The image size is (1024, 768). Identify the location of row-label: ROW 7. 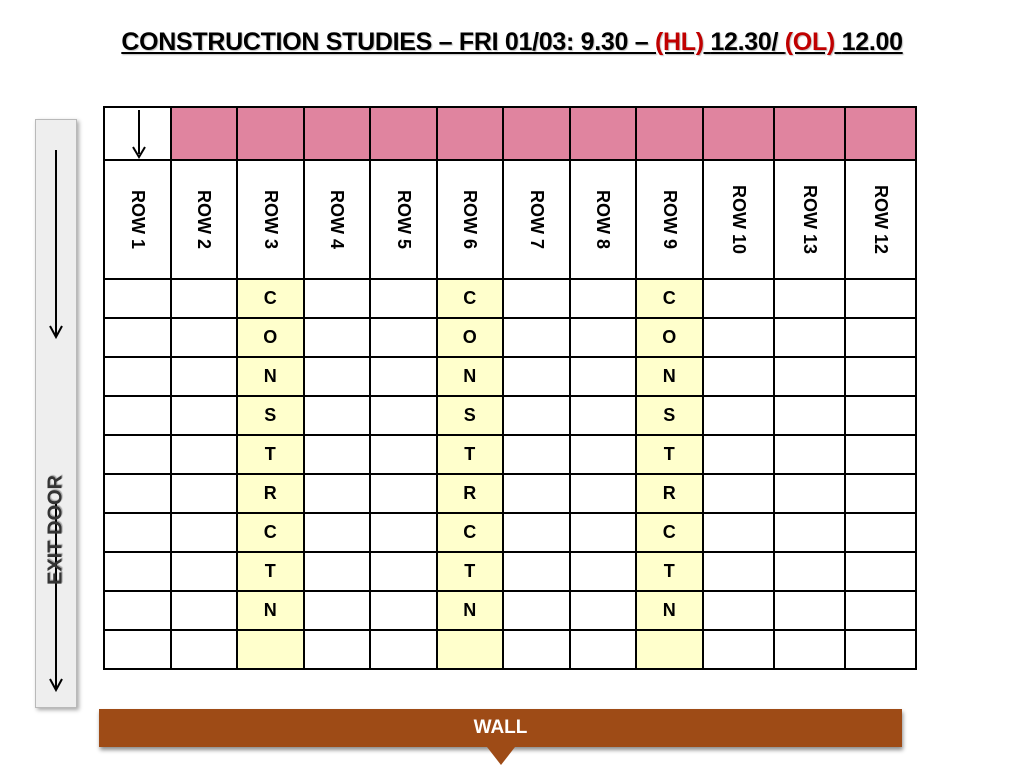
(536, 219).